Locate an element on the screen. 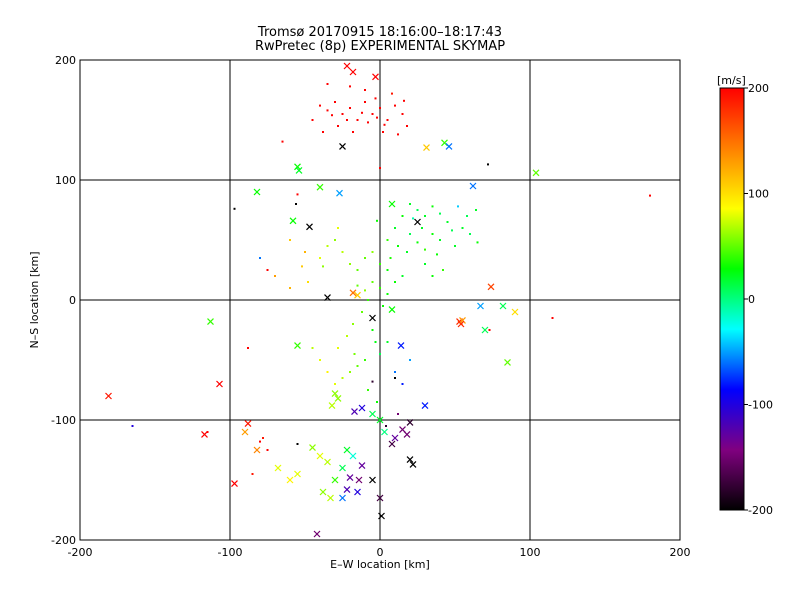 The height and width of the screenshot is (600, 800). chart-title: Tromsø 20170915 18:16:00–18:17:43 is located at coordinates (379, 32).